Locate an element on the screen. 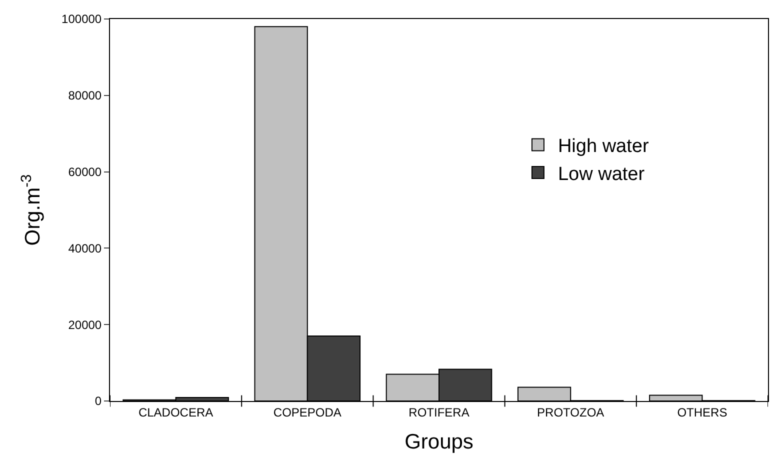 This screenshot has width=784, height=471. legend-label: High water is located at coordinates (604, 147).